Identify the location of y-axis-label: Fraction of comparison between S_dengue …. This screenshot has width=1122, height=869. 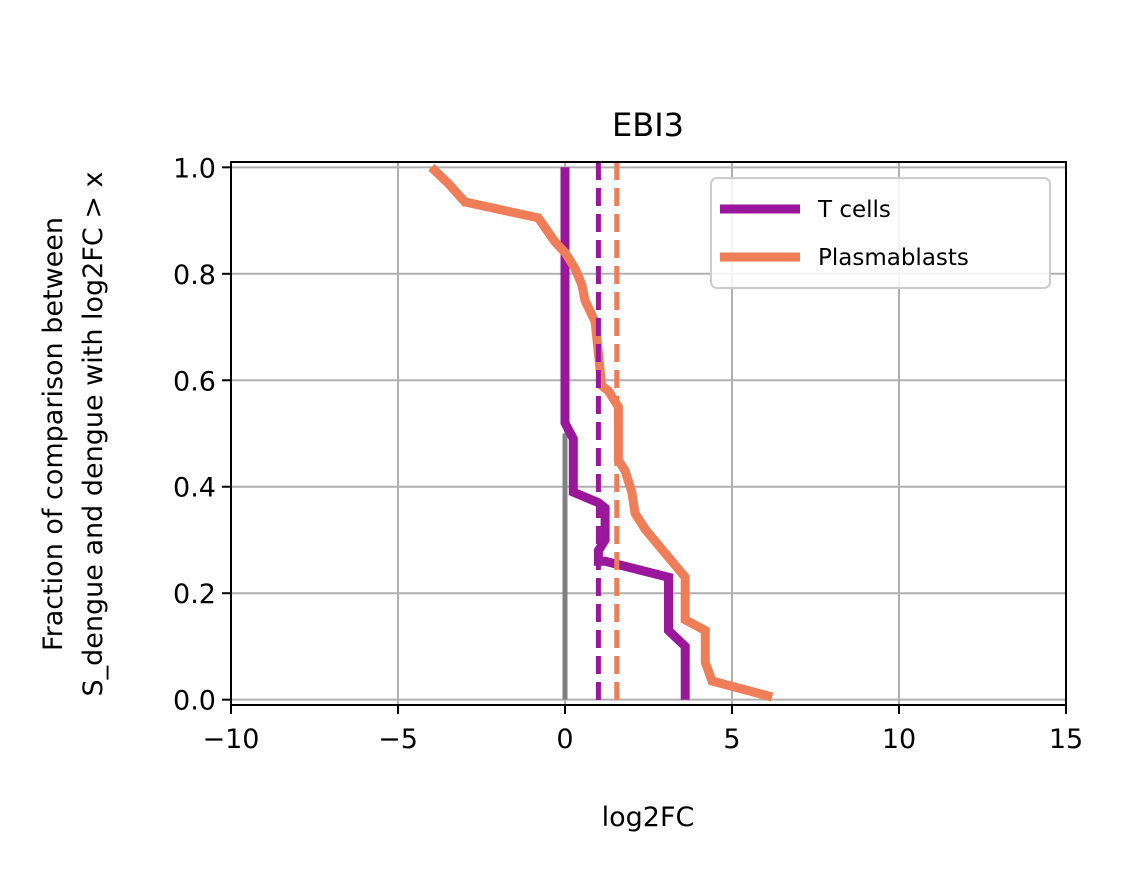
(73, 433).